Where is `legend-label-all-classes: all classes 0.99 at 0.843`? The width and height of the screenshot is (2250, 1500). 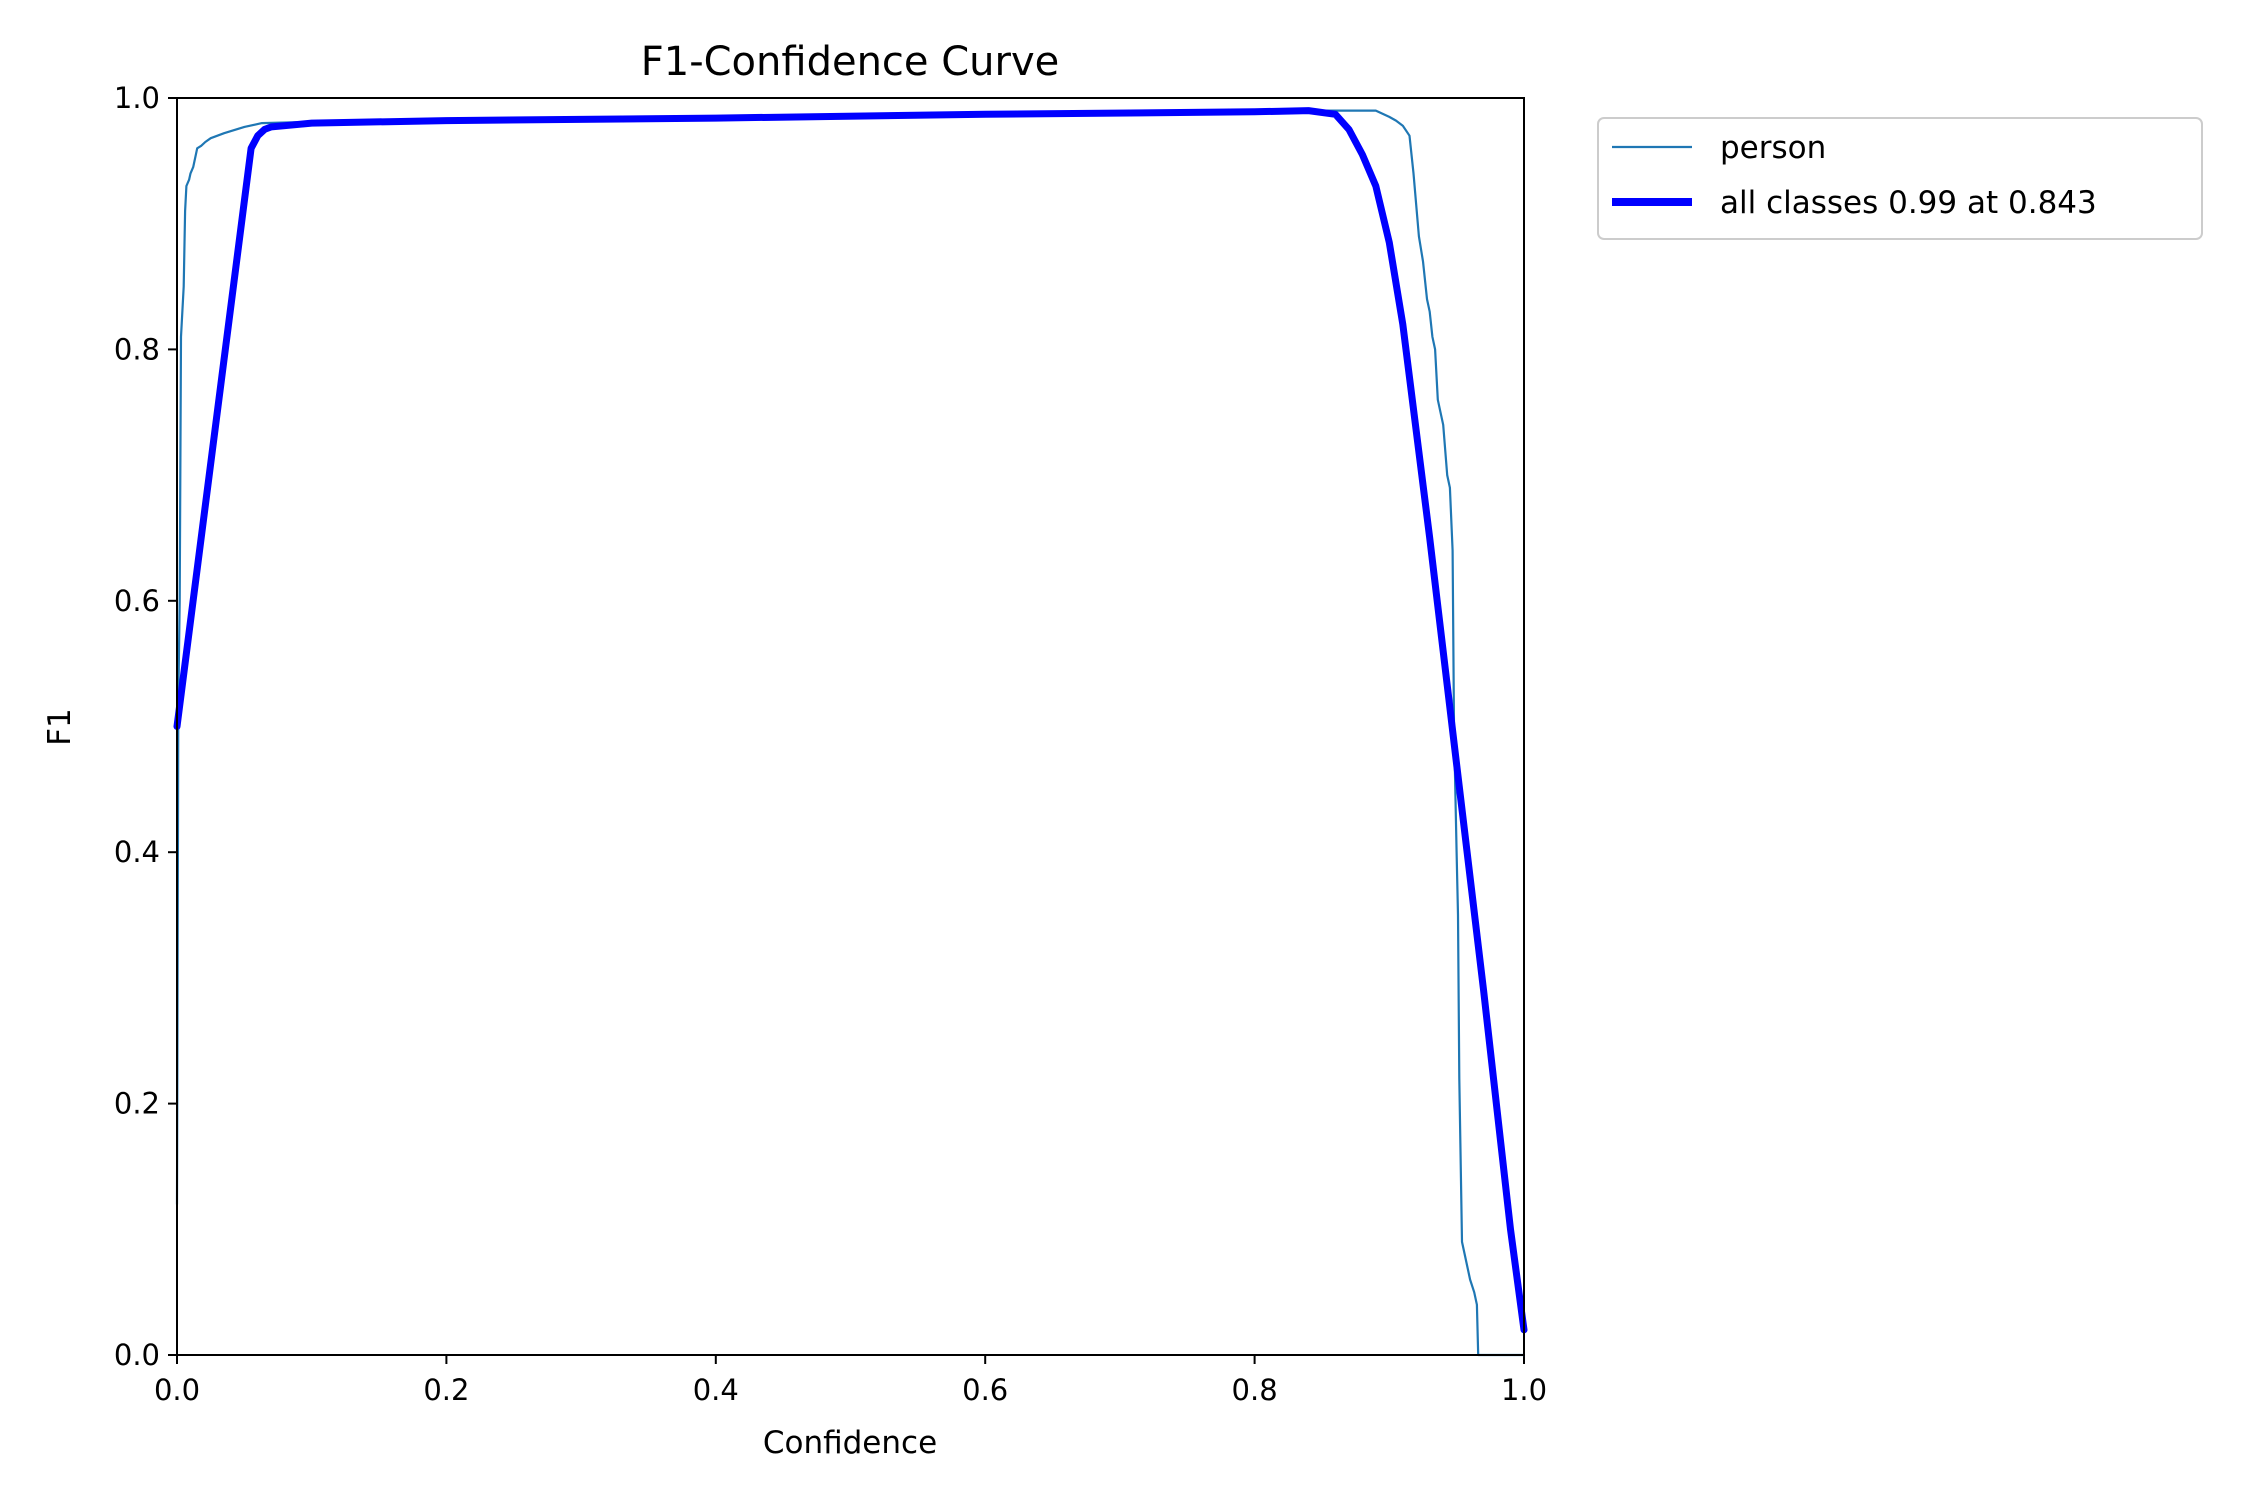
legend-label-all-classes: all classes 0.99 at 0.843 is located at coordinates (1908, 203).